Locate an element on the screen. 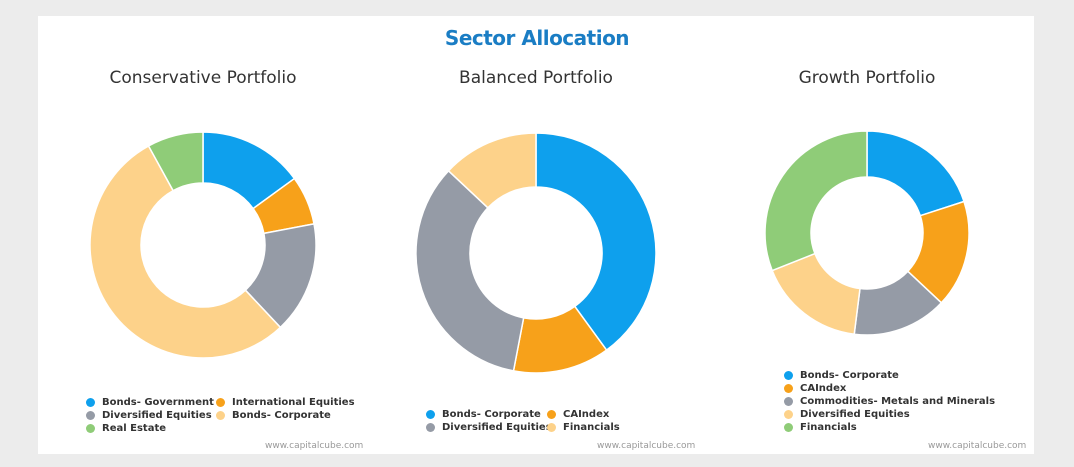 This screenshot has width=1074, height=467. page-title: Sector Allocation is located at coordinates (537, 38).